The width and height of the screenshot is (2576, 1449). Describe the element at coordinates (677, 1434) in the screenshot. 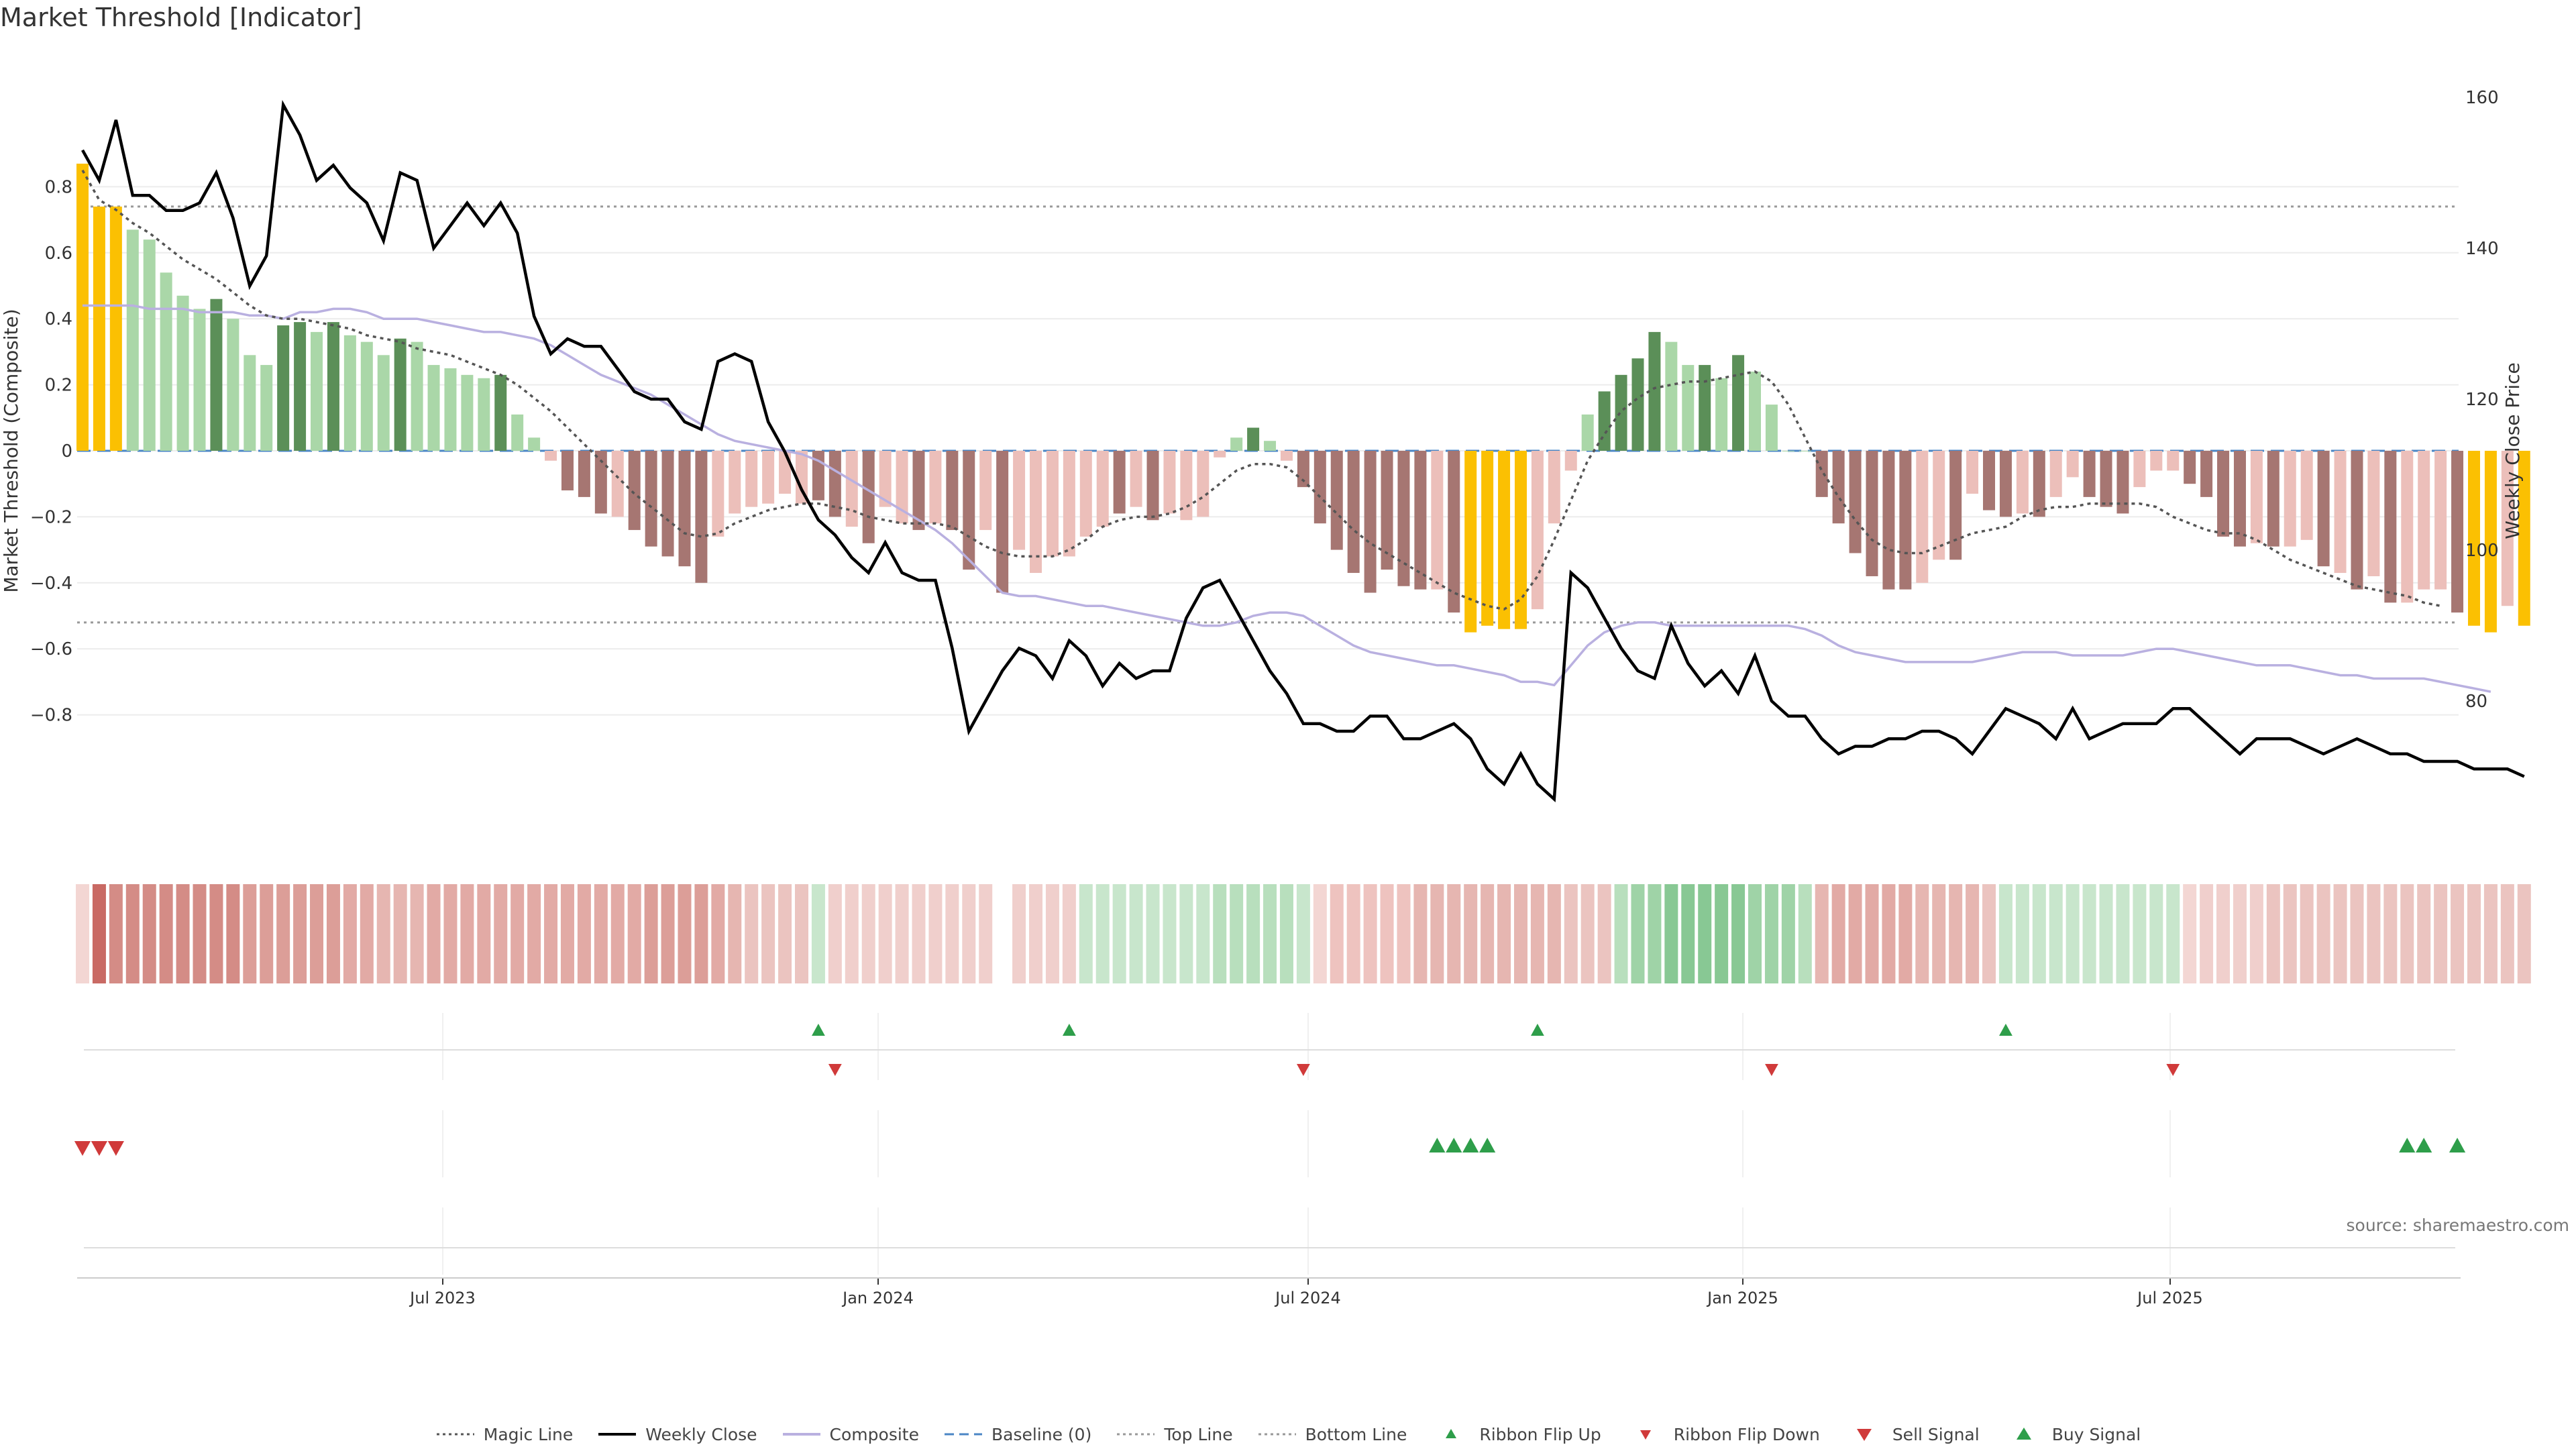

I see `legend-item: Weekly Close` at that location.